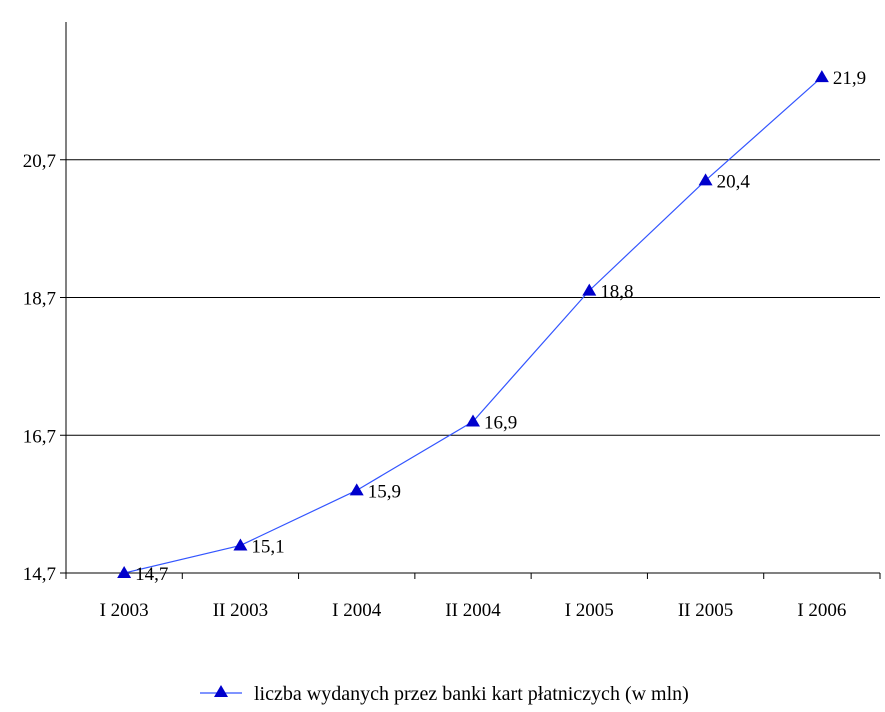 This screenshot has width=885, height=712. I want to click on data-label: 14,7, so click(151, 574).